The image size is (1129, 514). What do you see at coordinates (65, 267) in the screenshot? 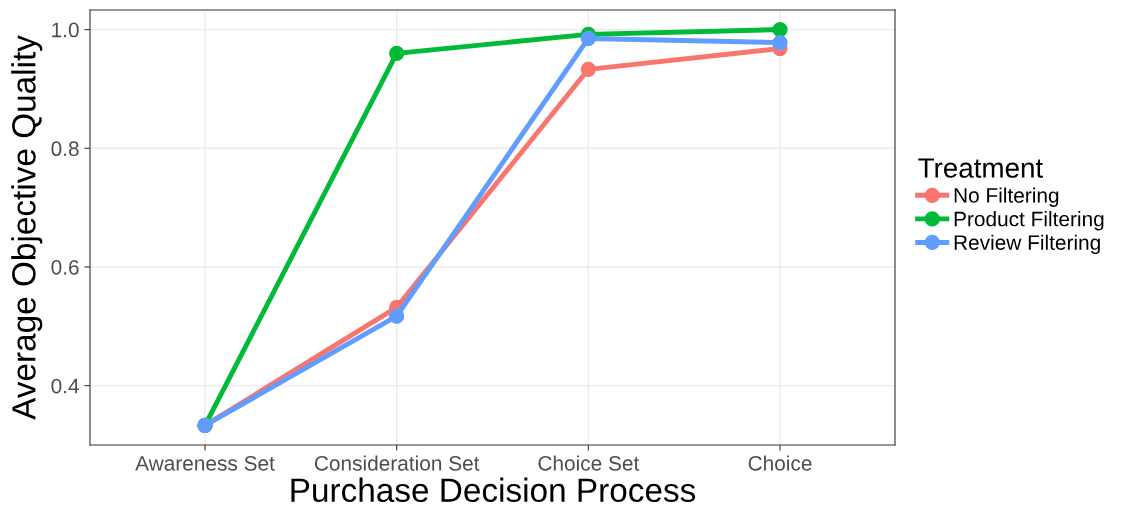
I see `y-tick-label: 0.6` at bounding box center [65, 267].